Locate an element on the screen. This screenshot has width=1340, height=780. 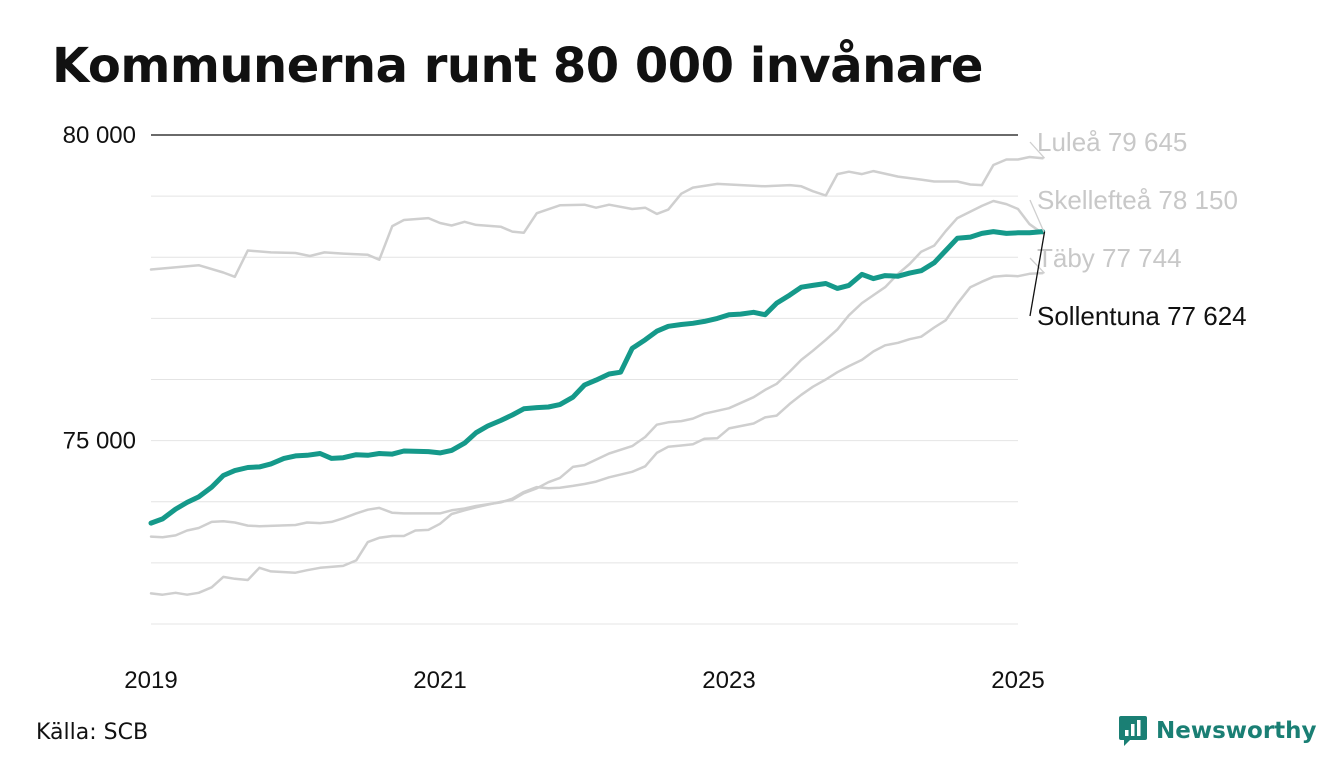
y-tick-label: 75 000 is located at coordinates (99, 441).